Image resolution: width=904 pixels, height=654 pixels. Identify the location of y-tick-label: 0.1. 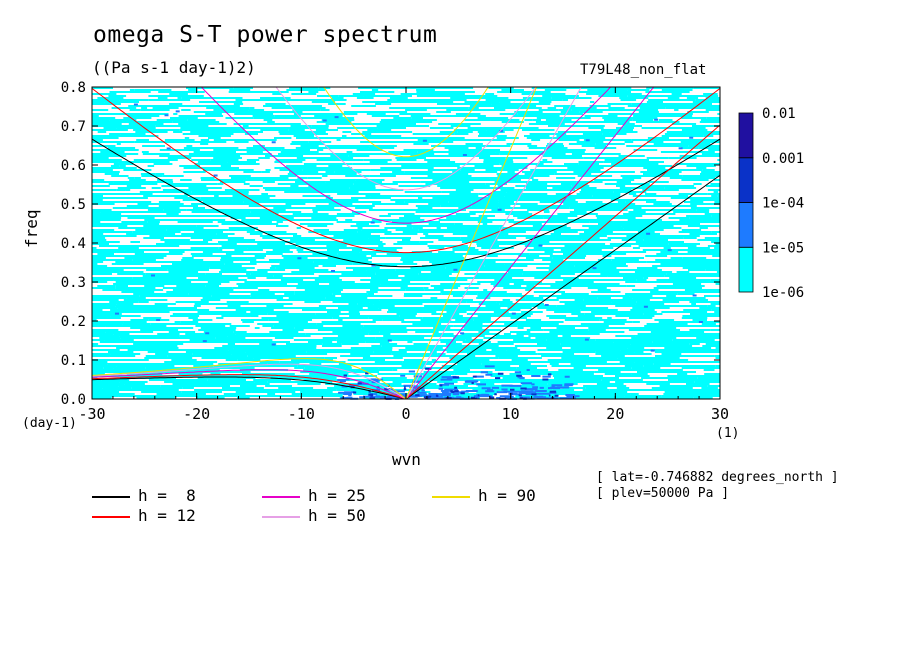
(73, 361).